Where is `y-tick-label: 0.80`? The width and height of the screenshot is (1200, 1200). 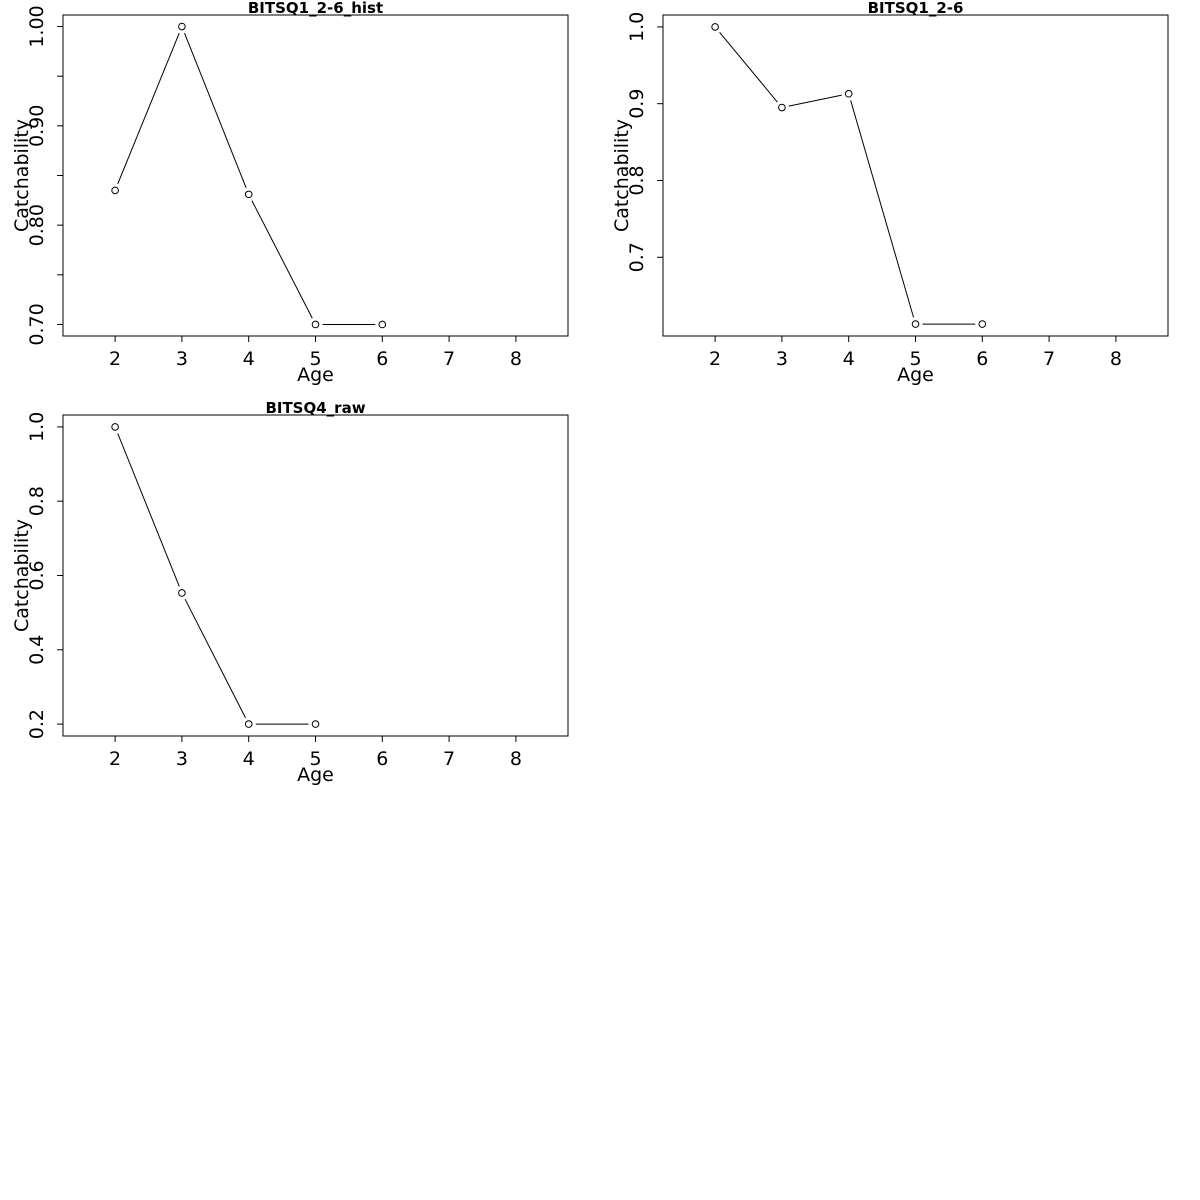 y-tick-label: 0.80 is located at coordinates (37, 225).